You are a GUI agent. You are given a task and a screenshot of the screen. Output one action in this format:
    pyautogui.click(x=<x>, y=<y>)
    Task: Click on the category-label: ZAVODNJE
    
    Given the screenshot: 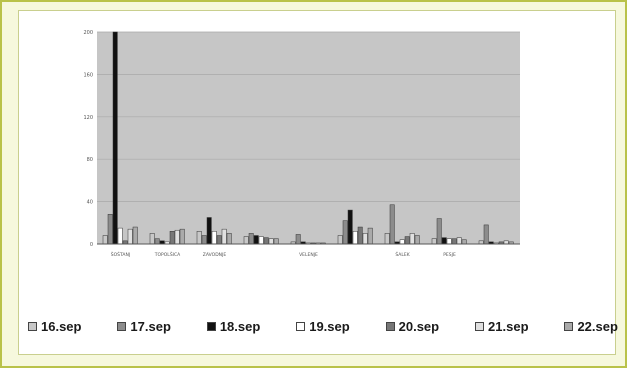 What is the action you would take?
    pyautogui.click(x=215, y=255)
    